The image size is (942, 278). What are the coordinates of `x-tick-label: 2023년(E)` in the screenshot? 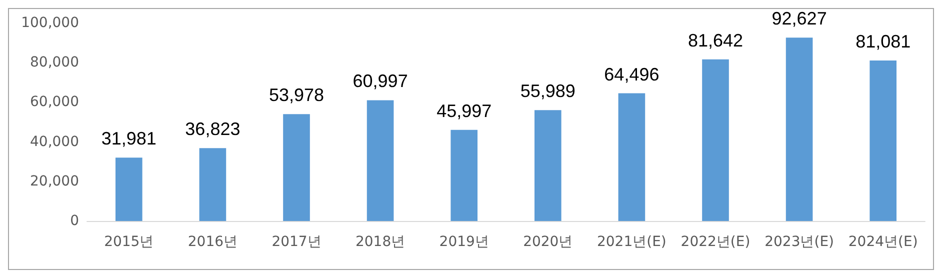 It's located at (799, 242).